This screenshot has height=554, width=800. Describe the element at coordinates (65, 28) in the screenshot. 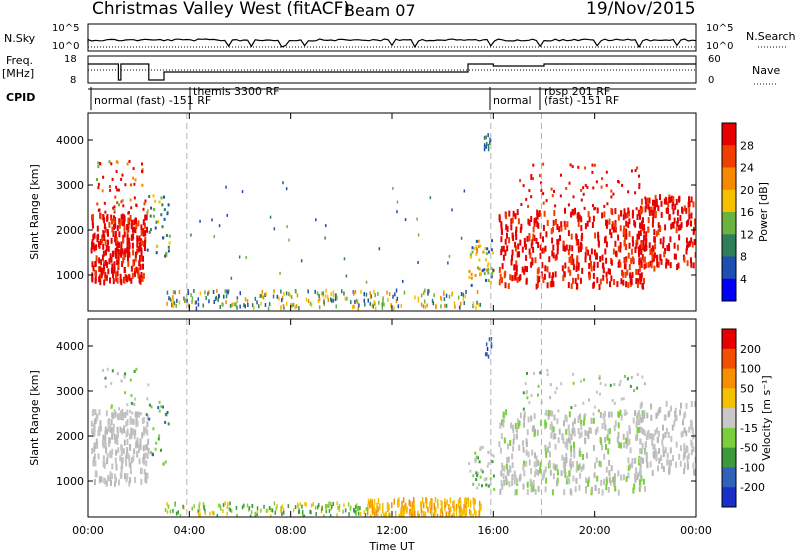

I see `noise-tick-top-left: 10^5` at that location.